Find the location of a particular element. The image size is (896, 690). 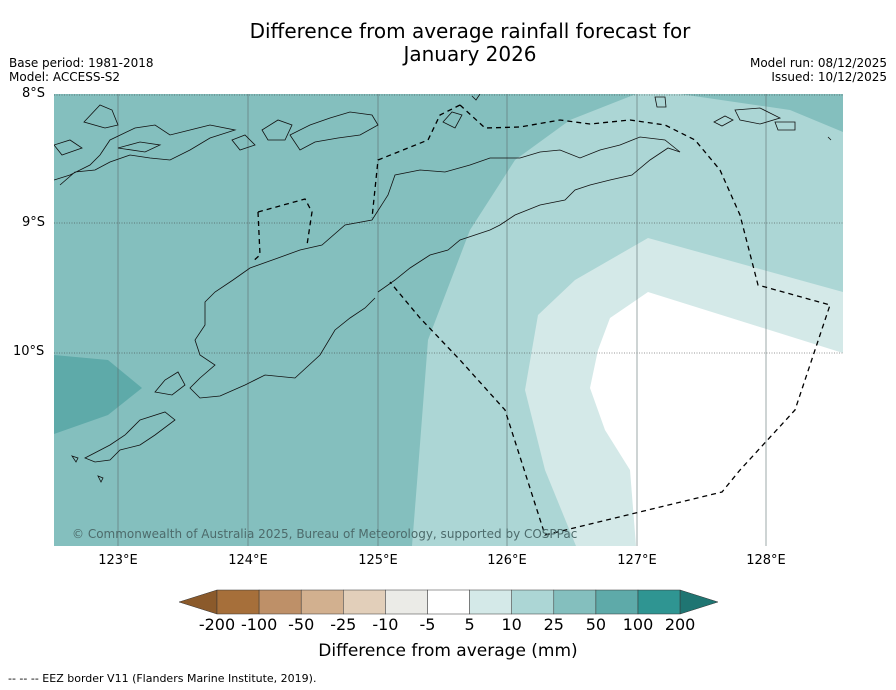

lon-label-124e: 124°E is located at coordinates (248, 560).